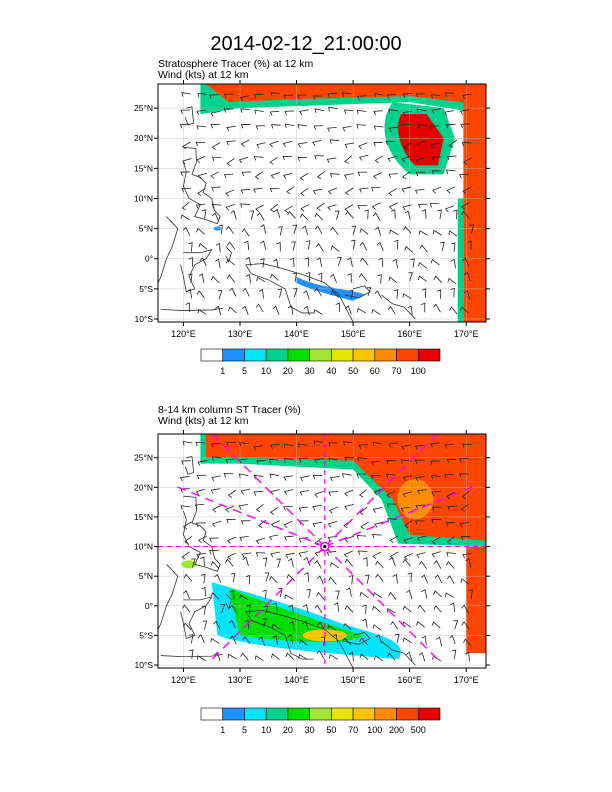  Describe the element at coordinates (143, 458) in the screenshot. I see `lat-tick-label: 25°N` at that location.